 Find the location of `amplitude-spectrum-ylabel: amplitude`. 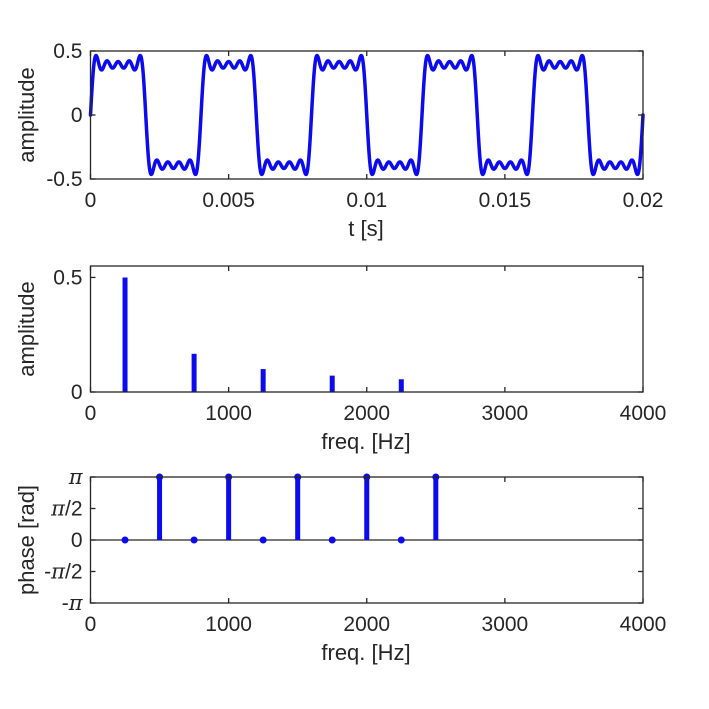

amplitude-spectrum-ylabel: amplitude is located at coordinates (26, 328).